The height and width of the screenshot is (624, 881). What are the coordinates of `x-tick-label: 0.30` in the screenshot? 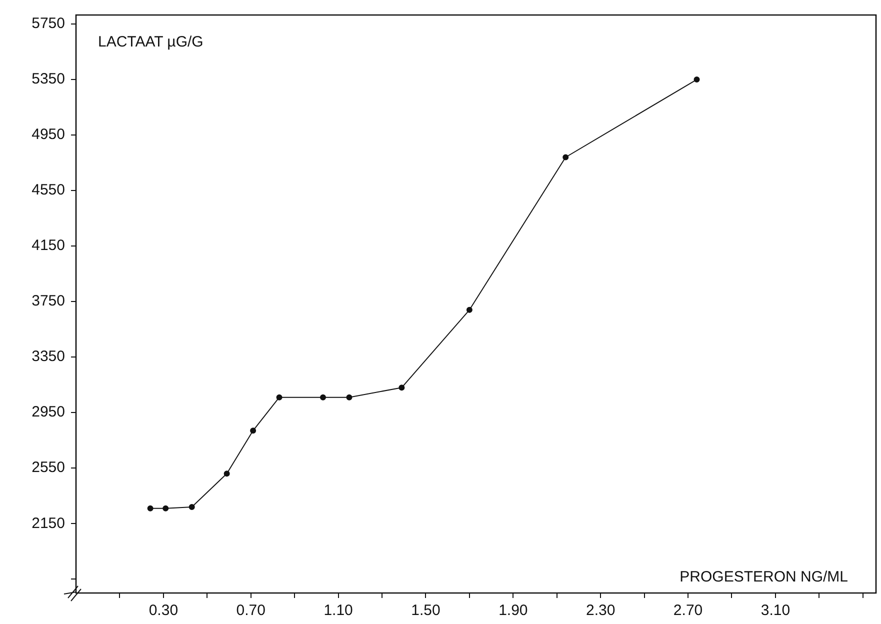 It's located at (163, 611).